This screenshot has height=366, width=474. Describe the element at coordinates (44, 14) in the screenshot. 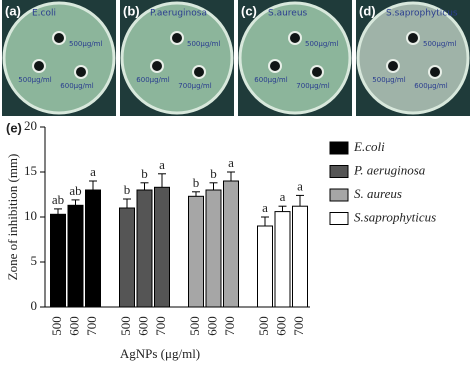

I see `organism-label: E.coli` at that location.